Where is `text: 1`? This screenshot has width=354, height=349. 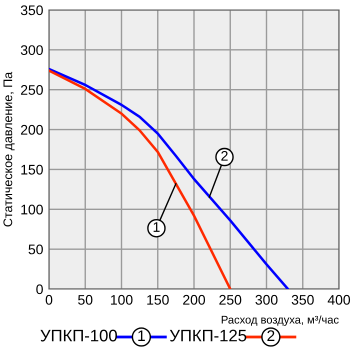 text: 1 is located at coordinates (141, 335).